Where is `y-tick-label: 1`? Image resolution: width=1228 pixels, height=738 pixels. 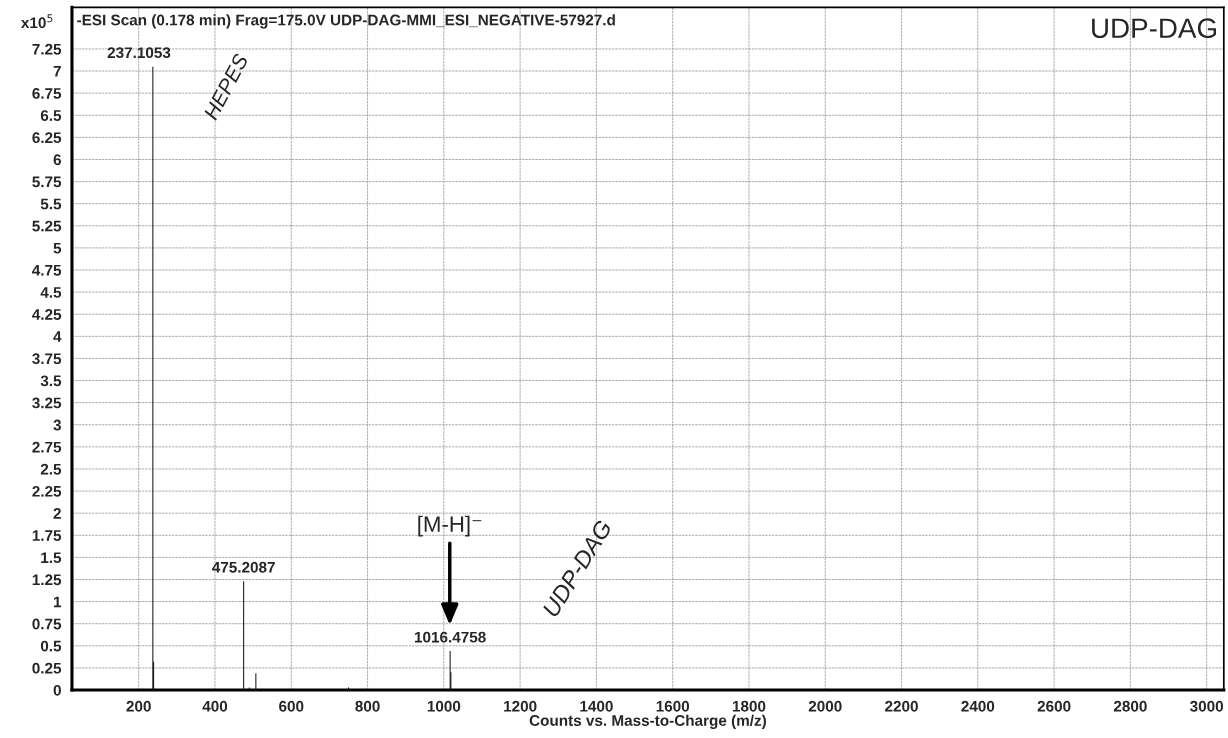 y-tick-label: 1 is located at coordinates (58, 602).